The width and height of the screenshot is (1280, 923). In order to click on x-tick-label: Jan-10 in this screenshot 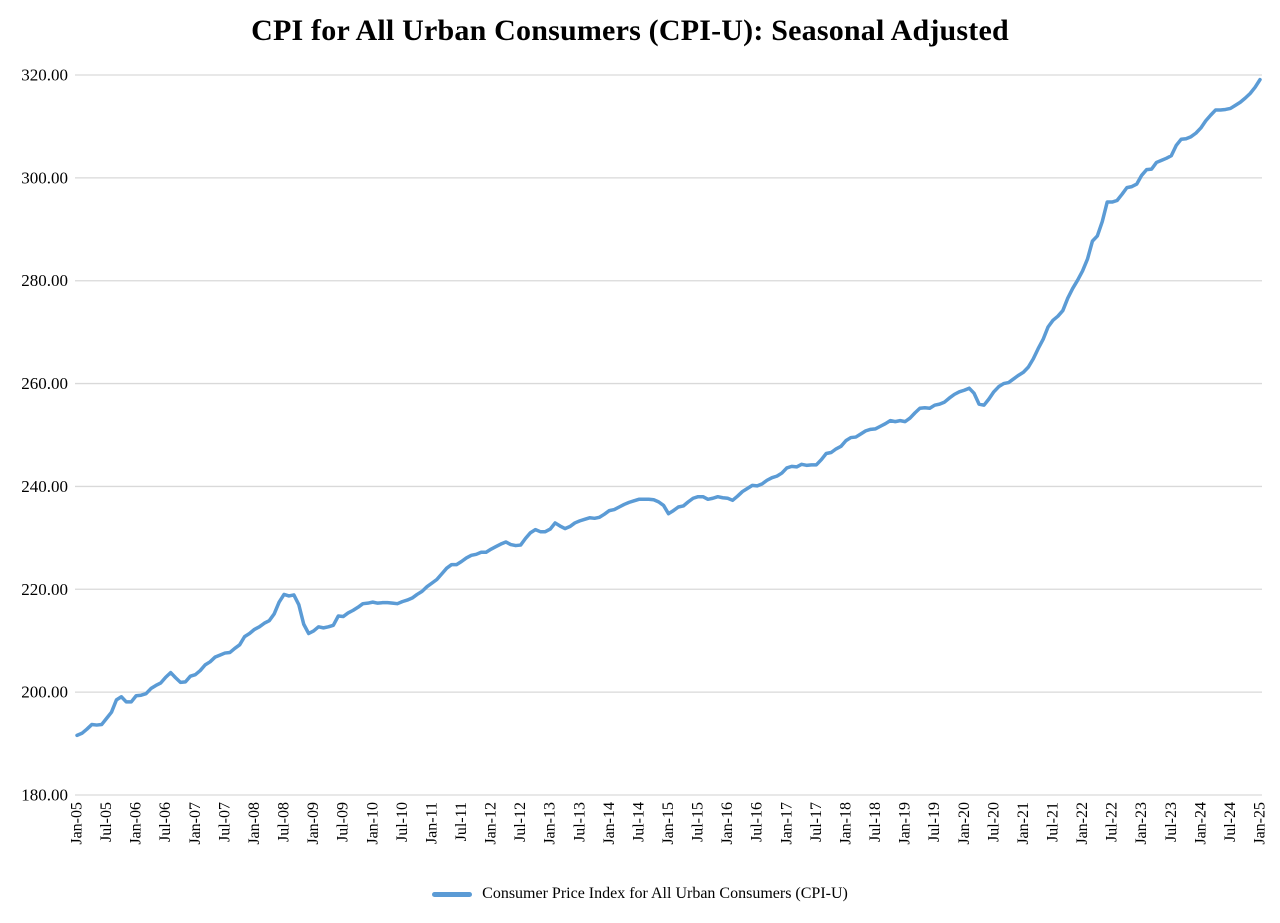, I will do `click(372, 823)`.